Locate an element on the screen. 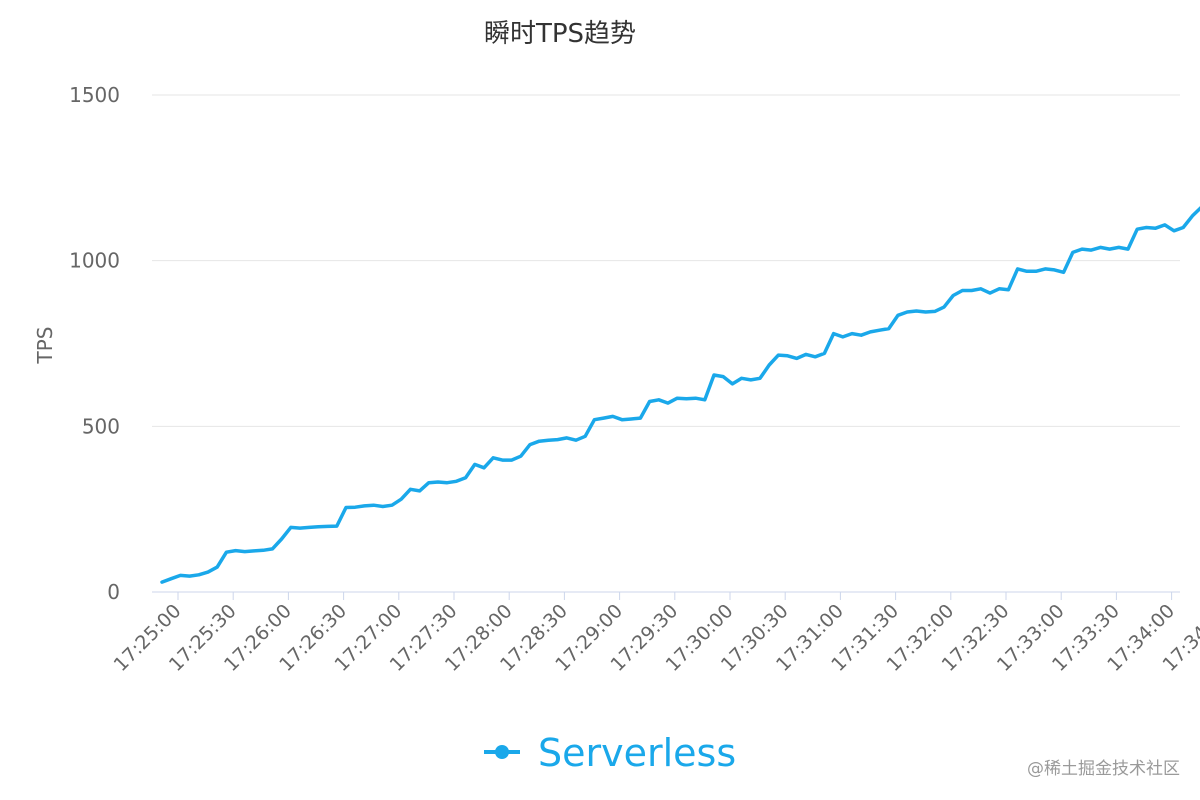 The width and height of the screenshot is (1200, 800). y-tick-label-1000: 1000 is located at coordinates (94, 261).